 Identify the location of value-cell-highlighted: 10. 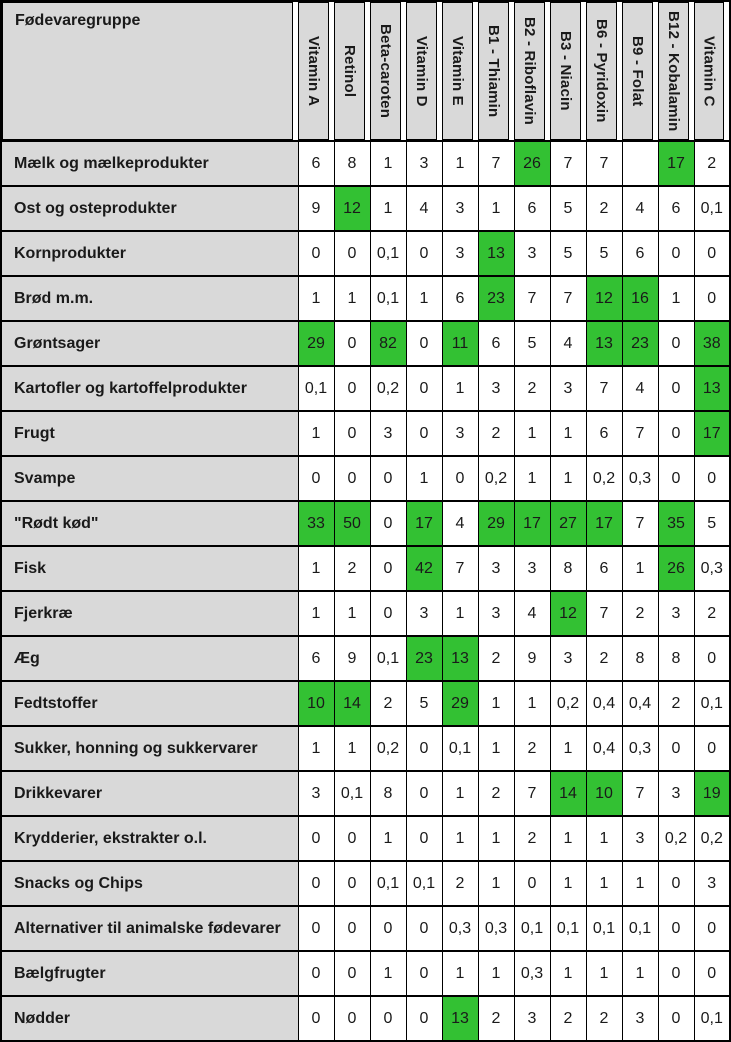
(316, 703).